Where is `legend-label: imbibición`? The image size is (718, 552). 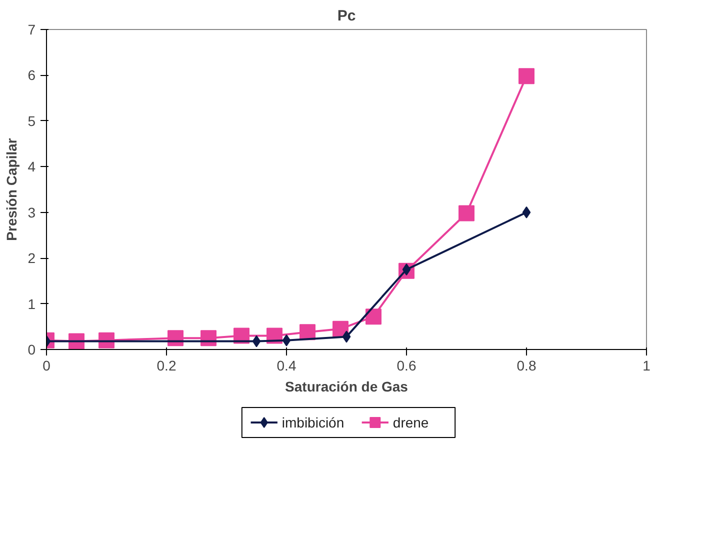
legend-label: imbibición is located at coordinates (313, 422).